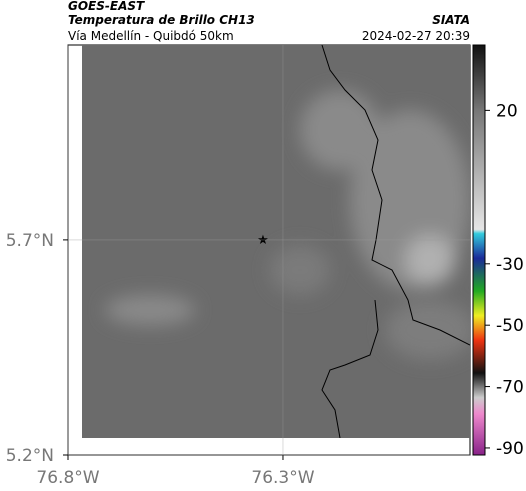  Describe the element at coordinates (263, 240) in the screenshot. I see `location-marker: ★` at that location.